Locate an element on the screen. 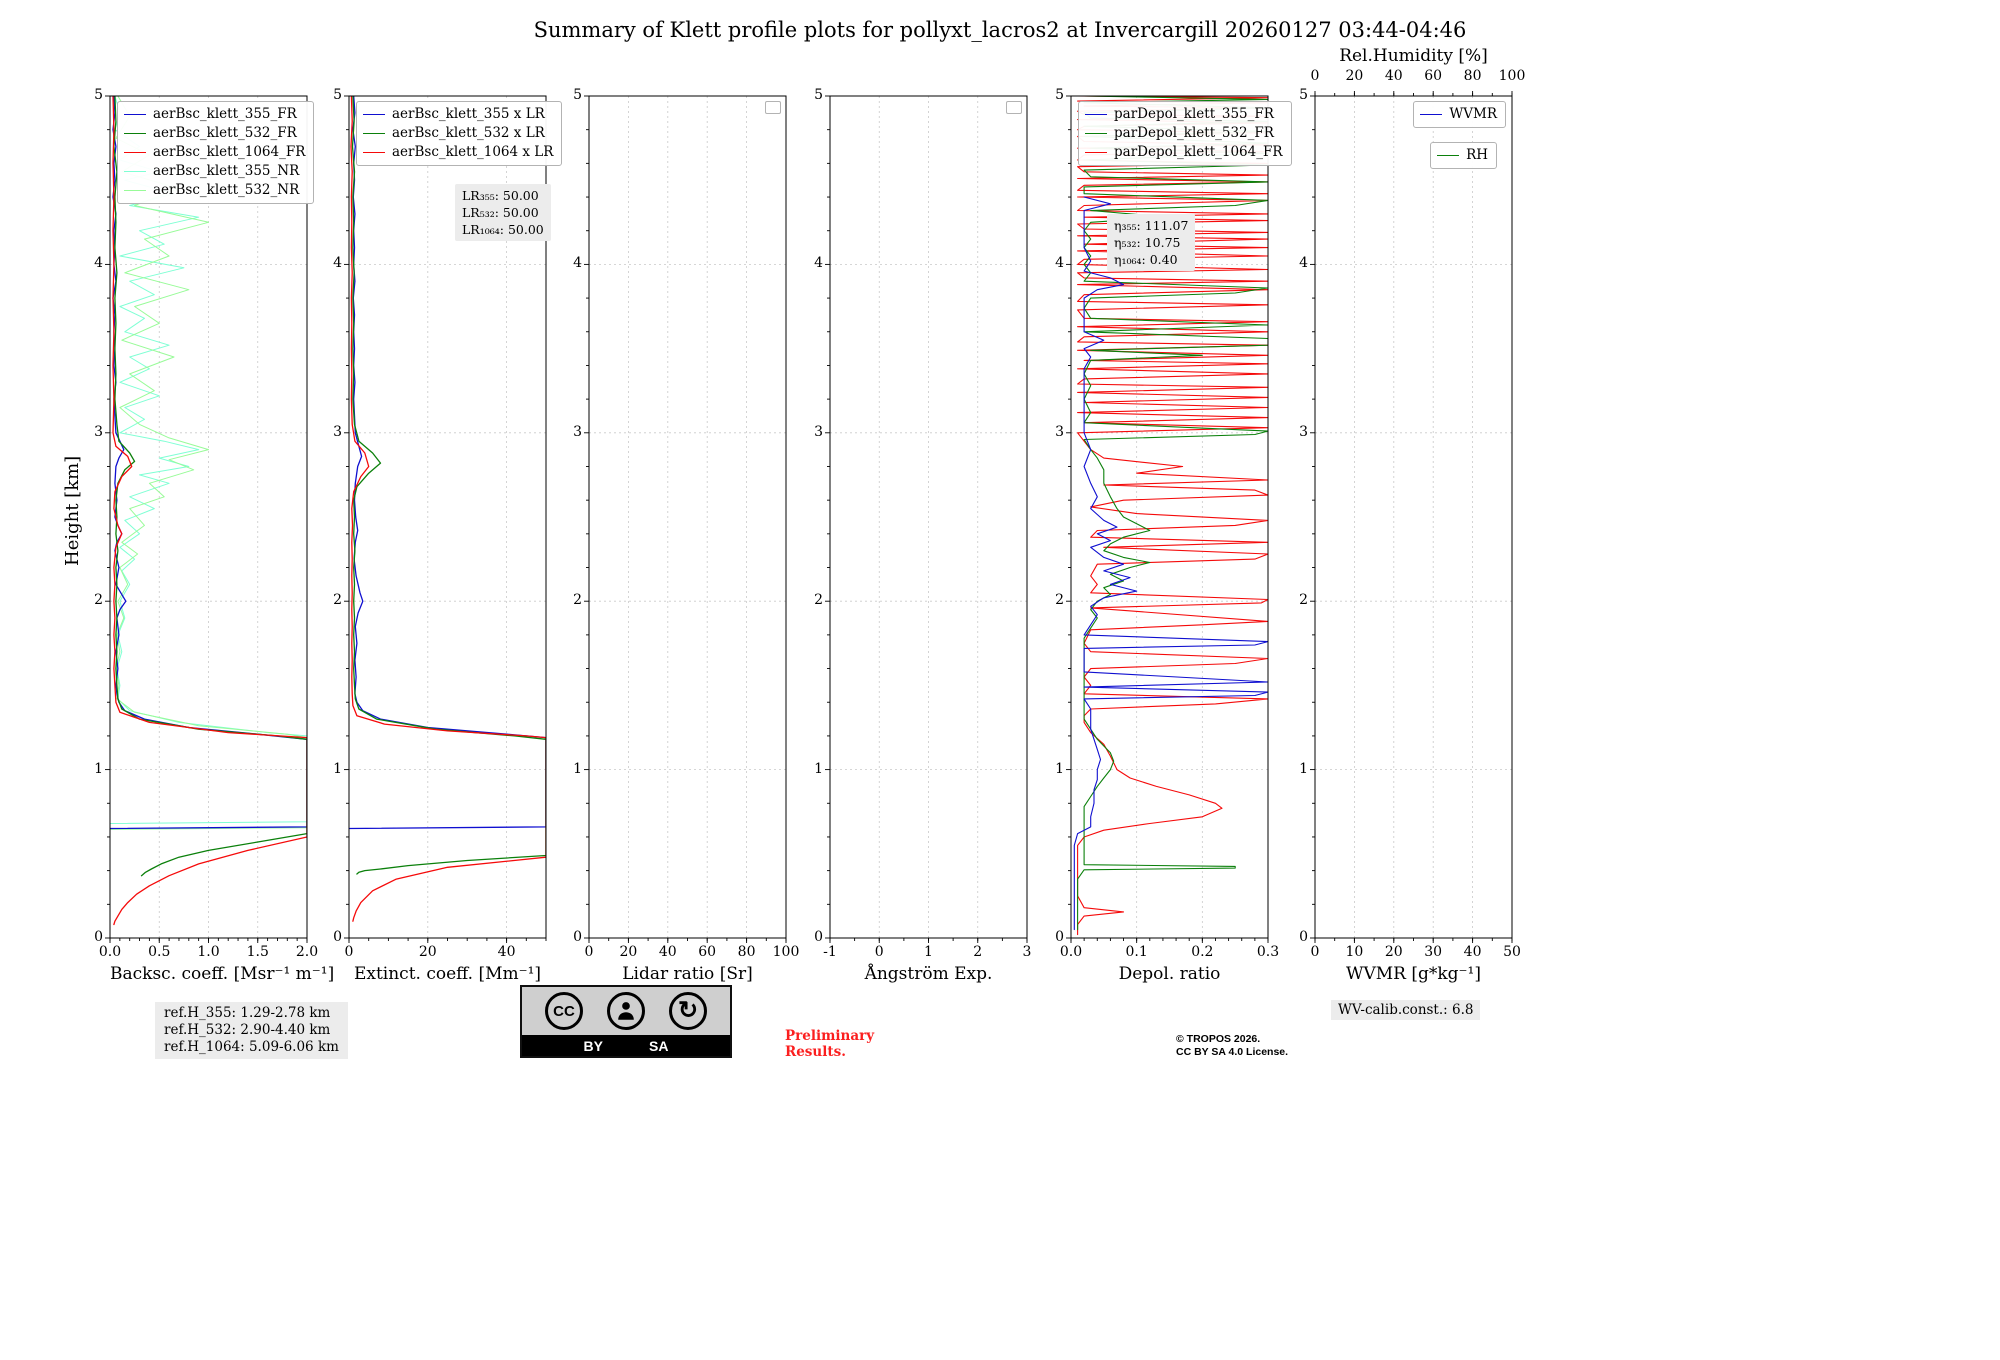 The height and width of the screenshot is (1360, 2000). legend-entry-label: aerBsc_klett_532 x LR is located at coordinates (468, 133).